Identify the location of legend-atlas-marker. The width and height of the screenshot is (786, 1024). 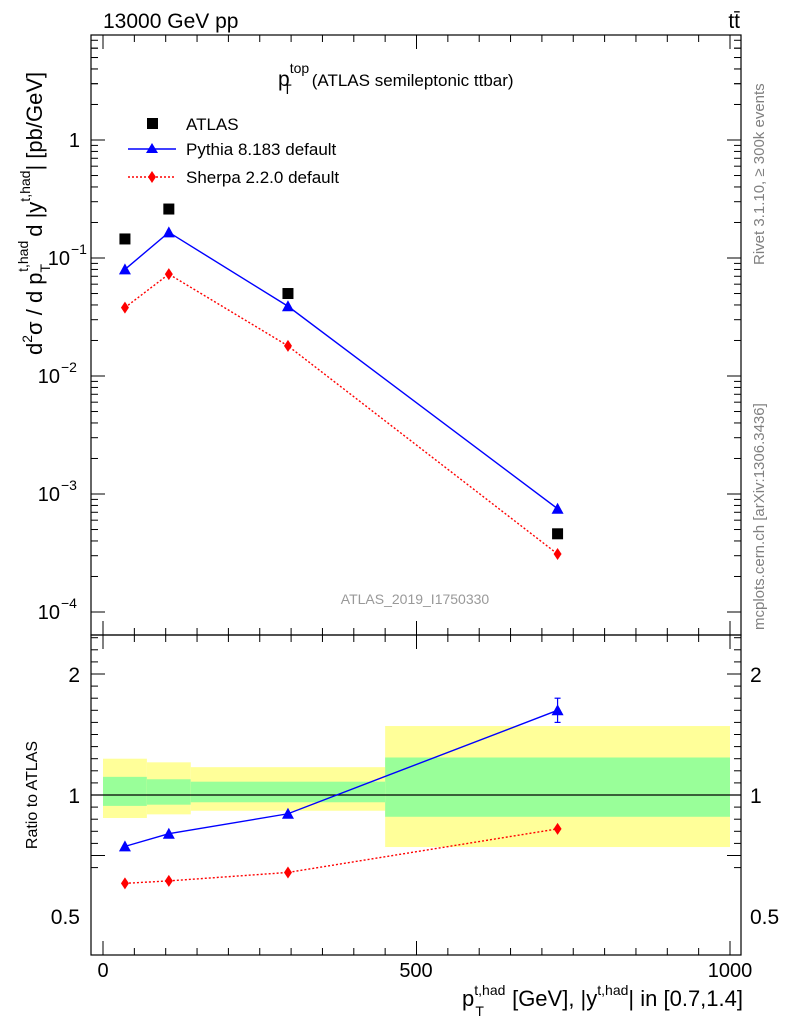
(152, 123).